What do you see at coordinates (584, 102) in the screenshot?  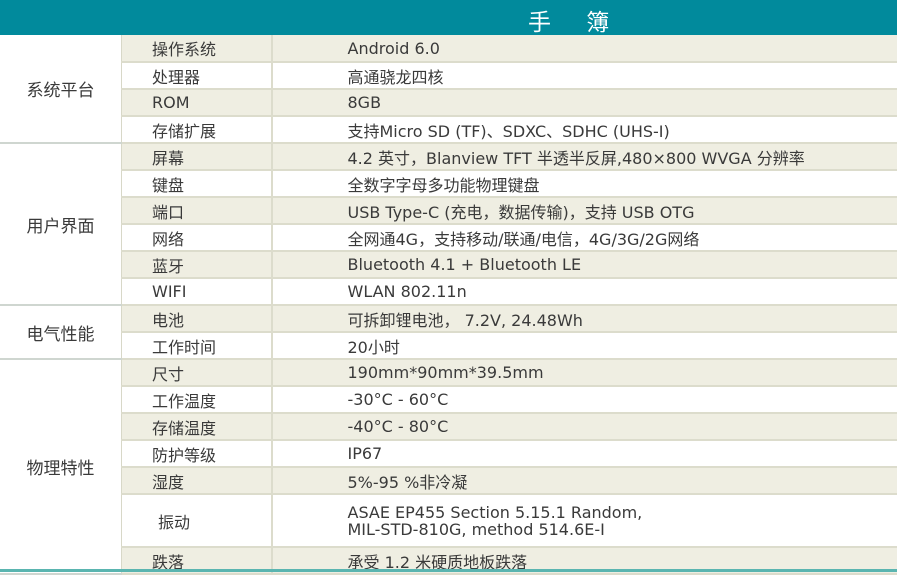 I see `spec-value: 8GB` at bounding box center [584, 102].